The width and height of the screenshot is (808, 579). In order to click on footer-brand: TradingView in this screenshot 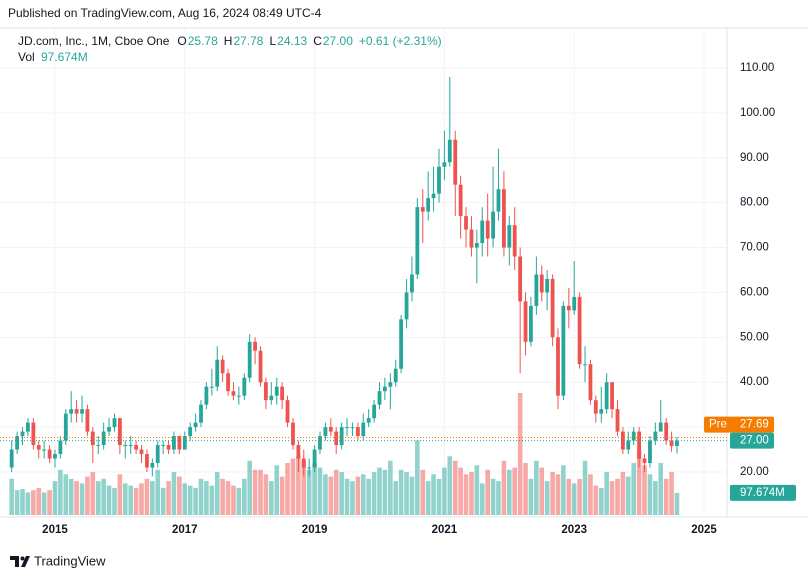, I will do `click(70, 560)`.